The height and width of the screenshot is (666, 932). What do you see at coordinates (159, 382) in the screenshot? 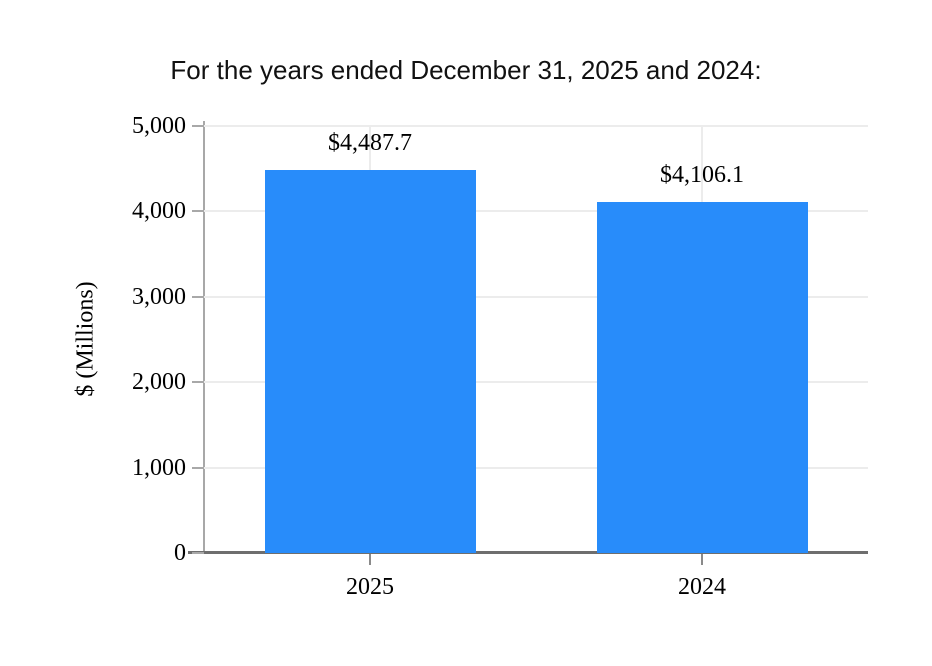
I see `y-tick-label: 2,000` at bounding box center [159, 382].